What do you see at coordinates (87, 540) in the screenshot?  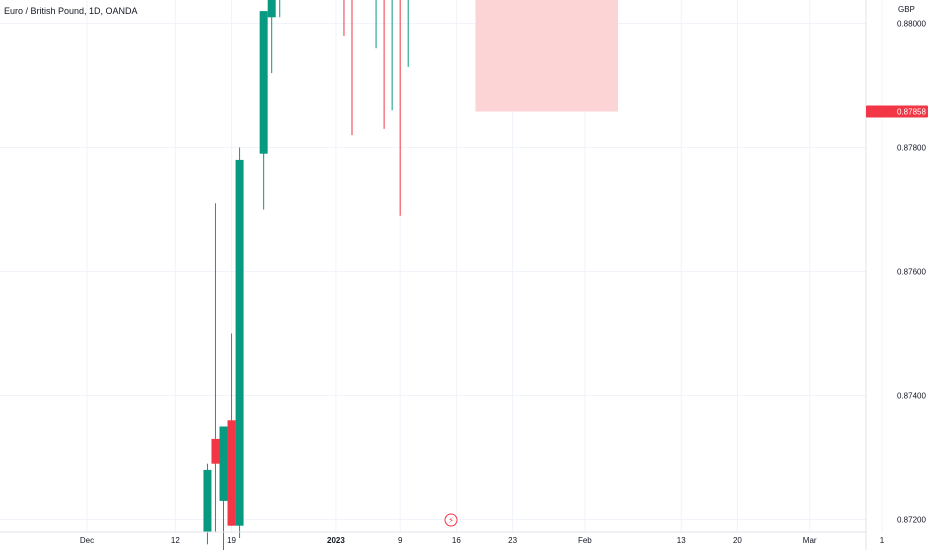 I see `x-tick-label: Dec` at bounding box center [87, 540].